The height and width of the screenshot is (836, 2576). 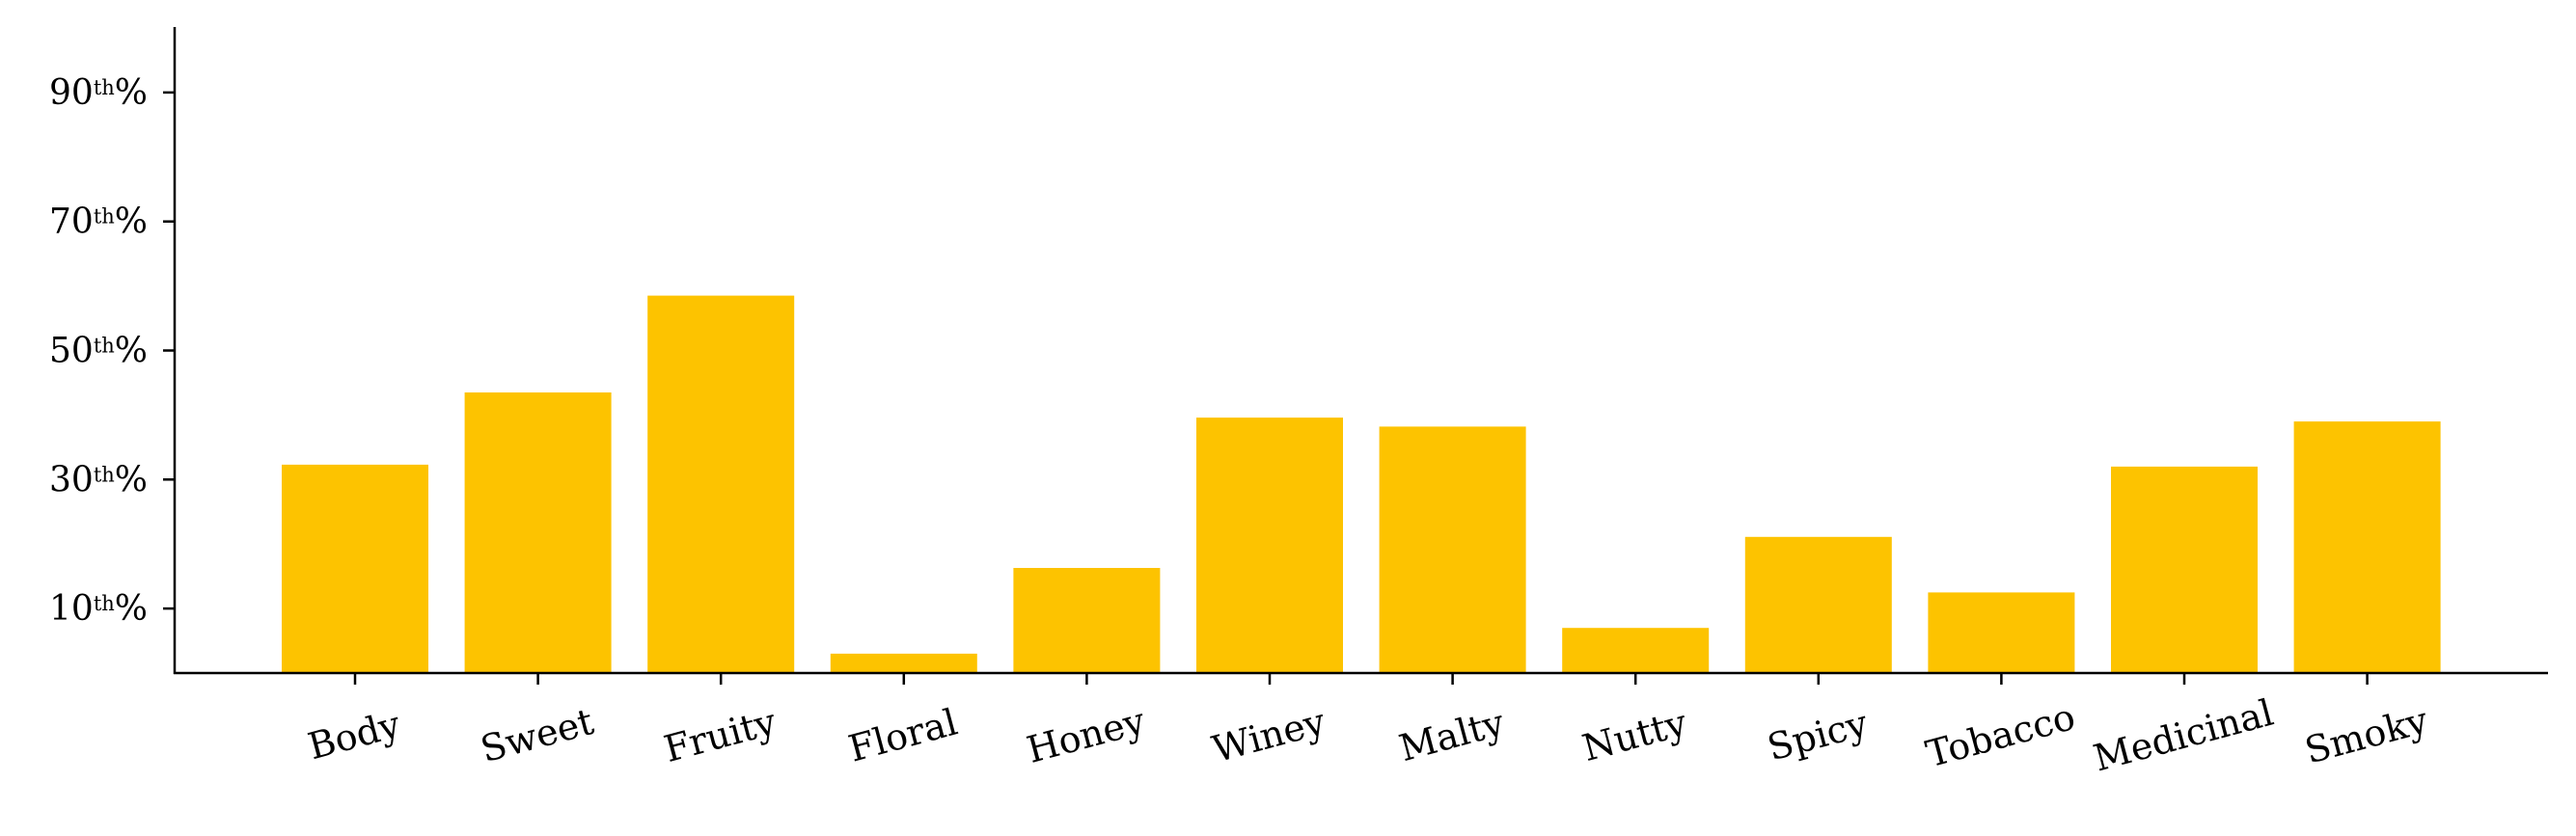 I want to click on bar-floral, so click(x=903, y=663).